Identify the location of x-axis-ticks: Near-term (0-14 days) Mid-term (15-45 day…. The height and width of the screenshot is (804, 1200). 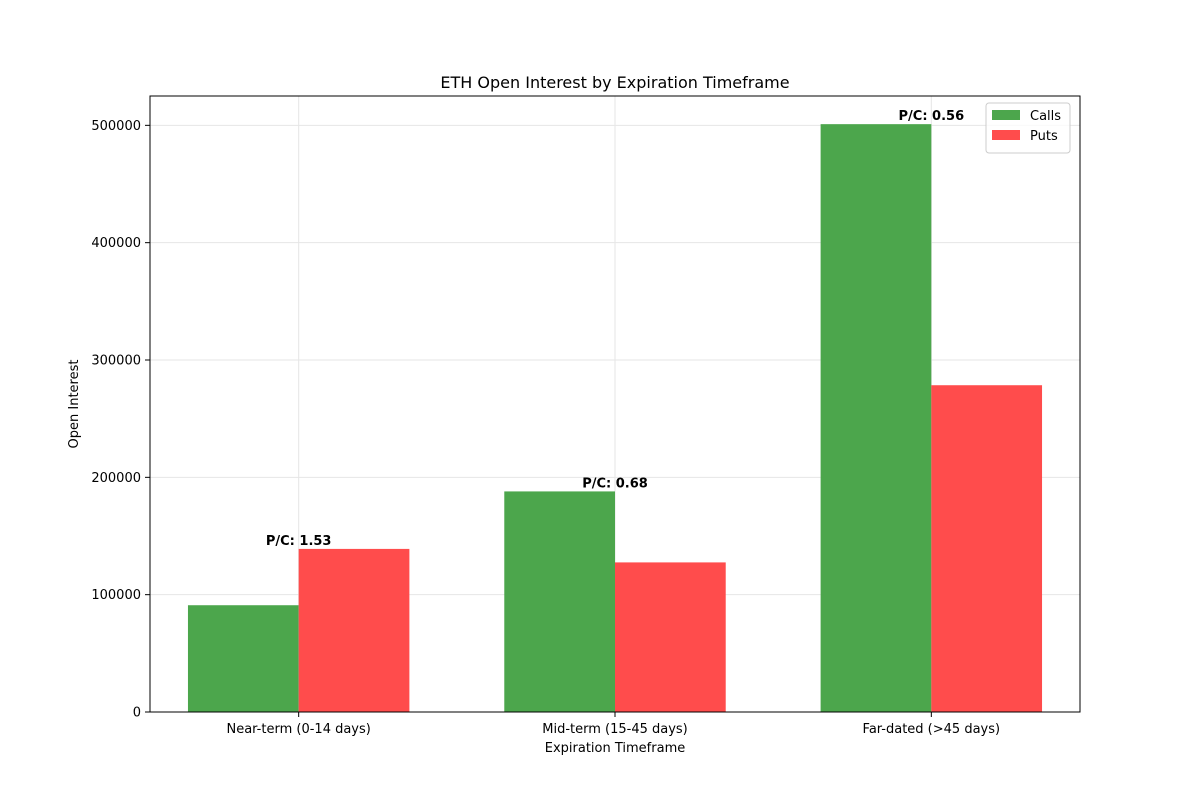
(613, 724).